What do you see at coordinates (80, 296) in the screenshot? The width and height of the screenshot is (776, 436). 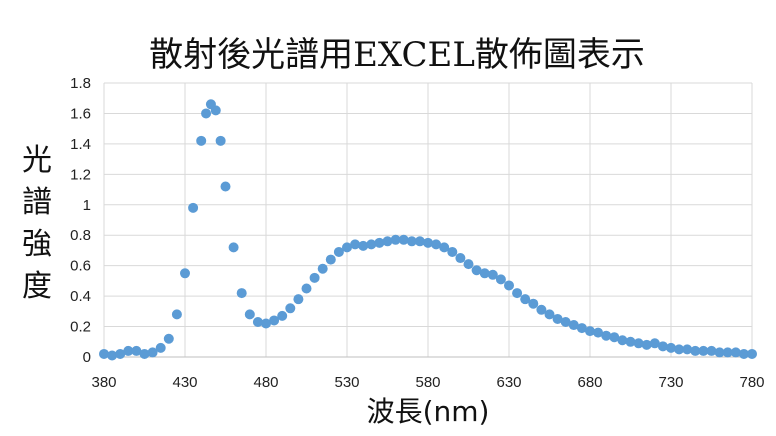 I see `y-tick-label: 0.4` at bounding box center [80, 296].